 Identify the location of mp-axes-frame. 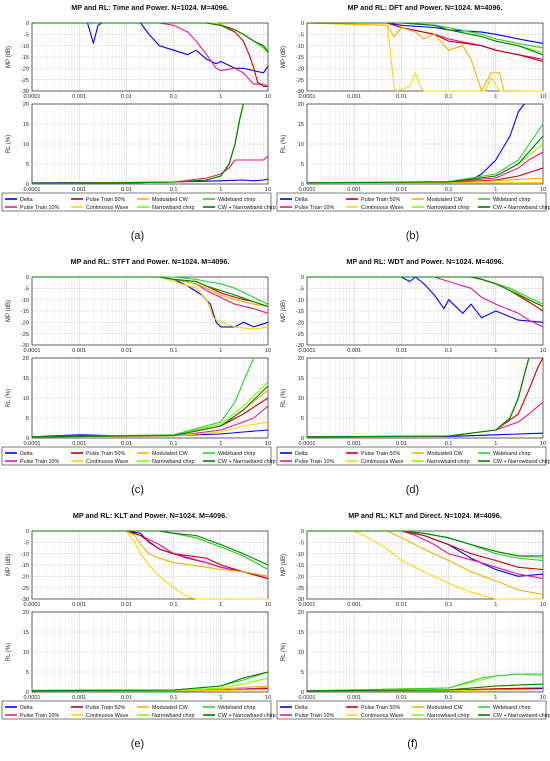
(425, 565).